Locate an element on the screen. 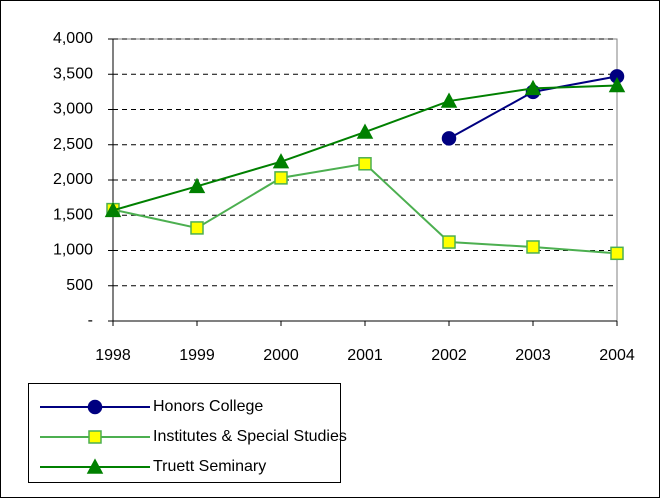 The image size is (660, 503). legend-label: Truett Seminary is located at coordinates (209, 466).